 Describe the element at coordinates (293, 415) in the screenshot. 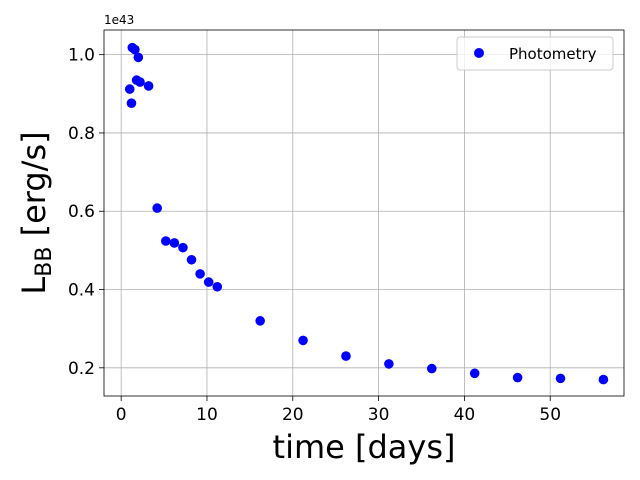

I see `x-tick-label: 20` at that location.